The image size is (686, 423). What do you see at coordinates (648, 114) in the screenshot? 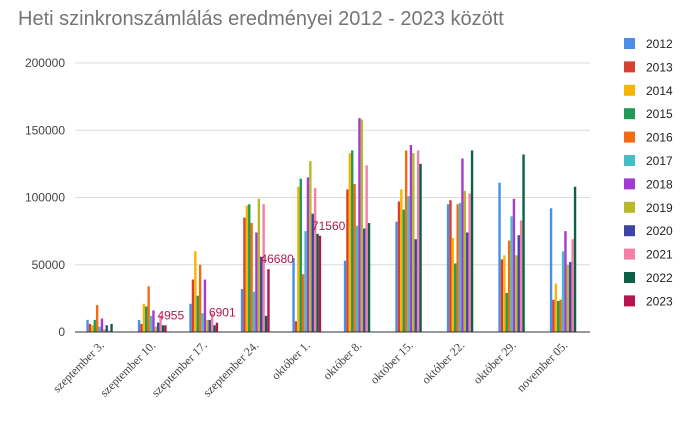
I see `legend-item-2015: 2015` at bounding box center [648, 114].